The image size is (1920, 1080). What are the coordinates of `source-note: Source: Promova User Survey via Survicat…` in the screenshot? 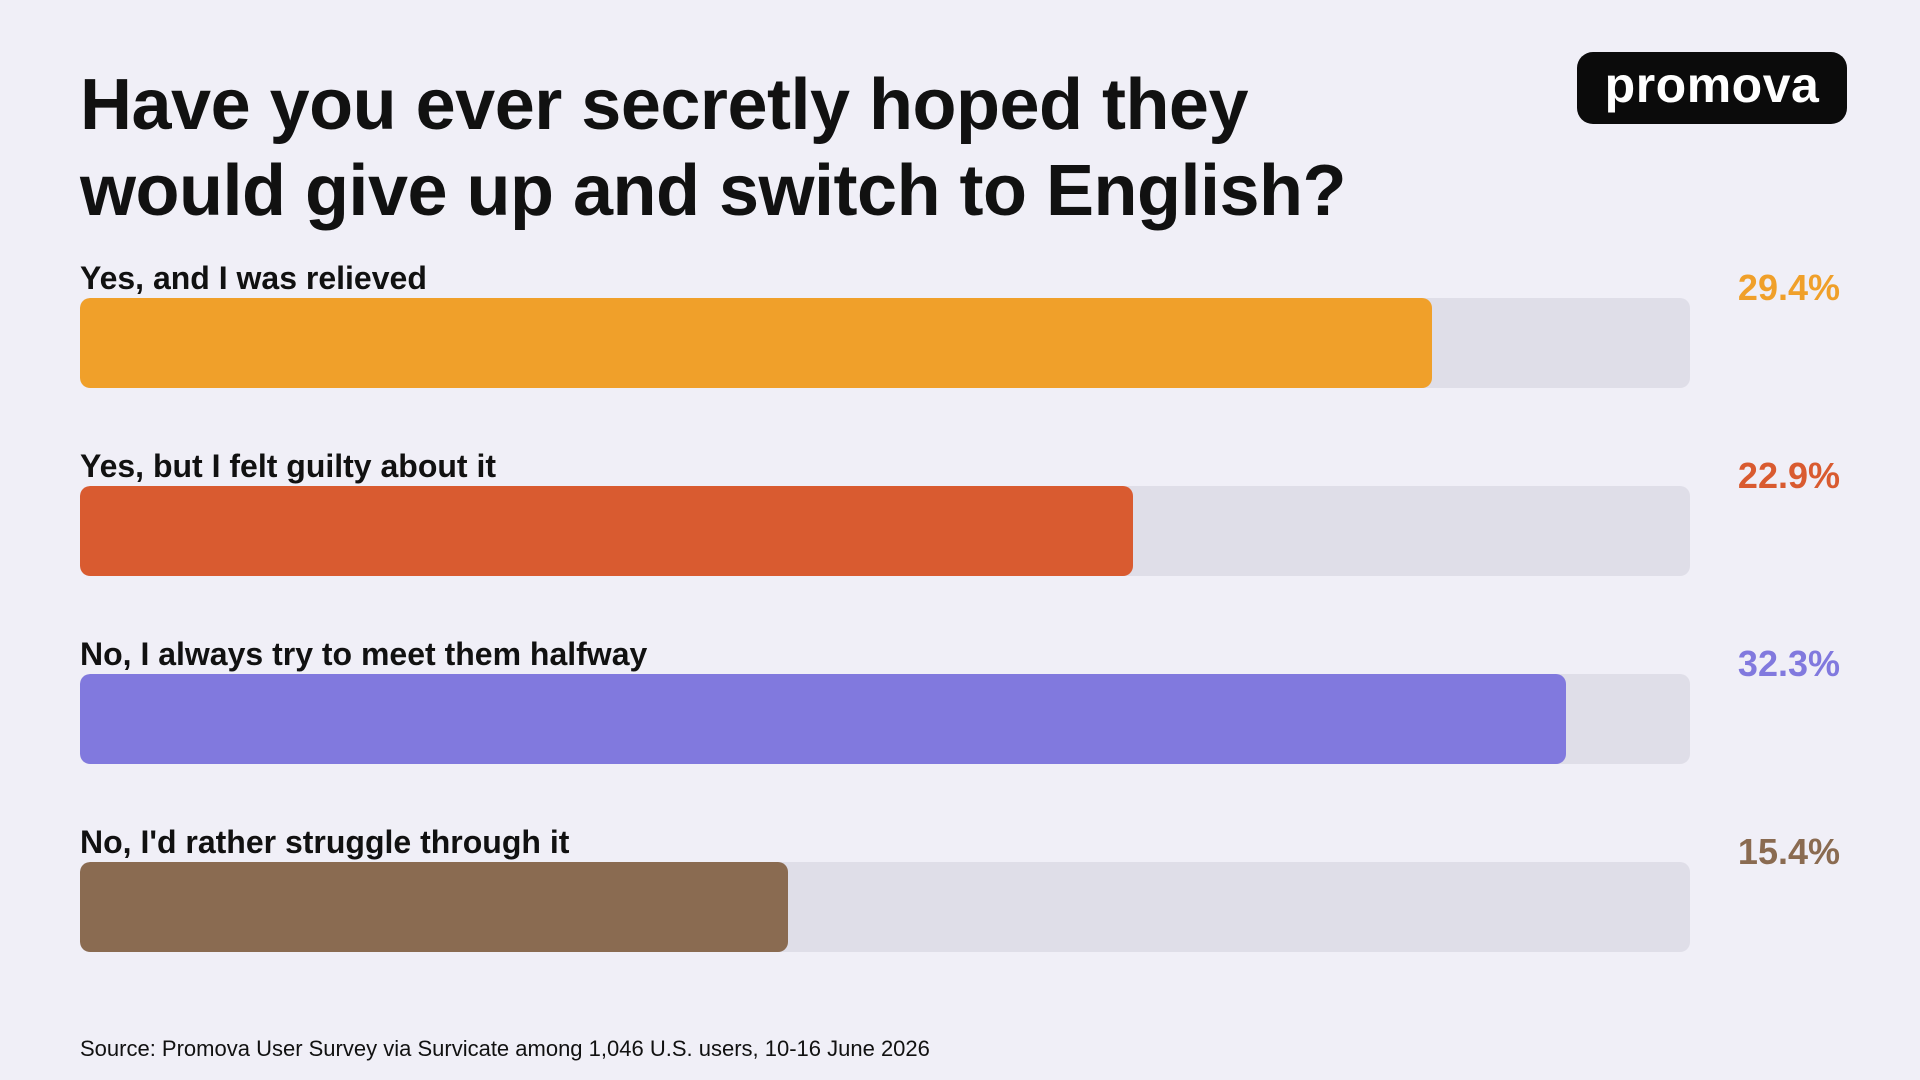 It's located at (505, 1048).